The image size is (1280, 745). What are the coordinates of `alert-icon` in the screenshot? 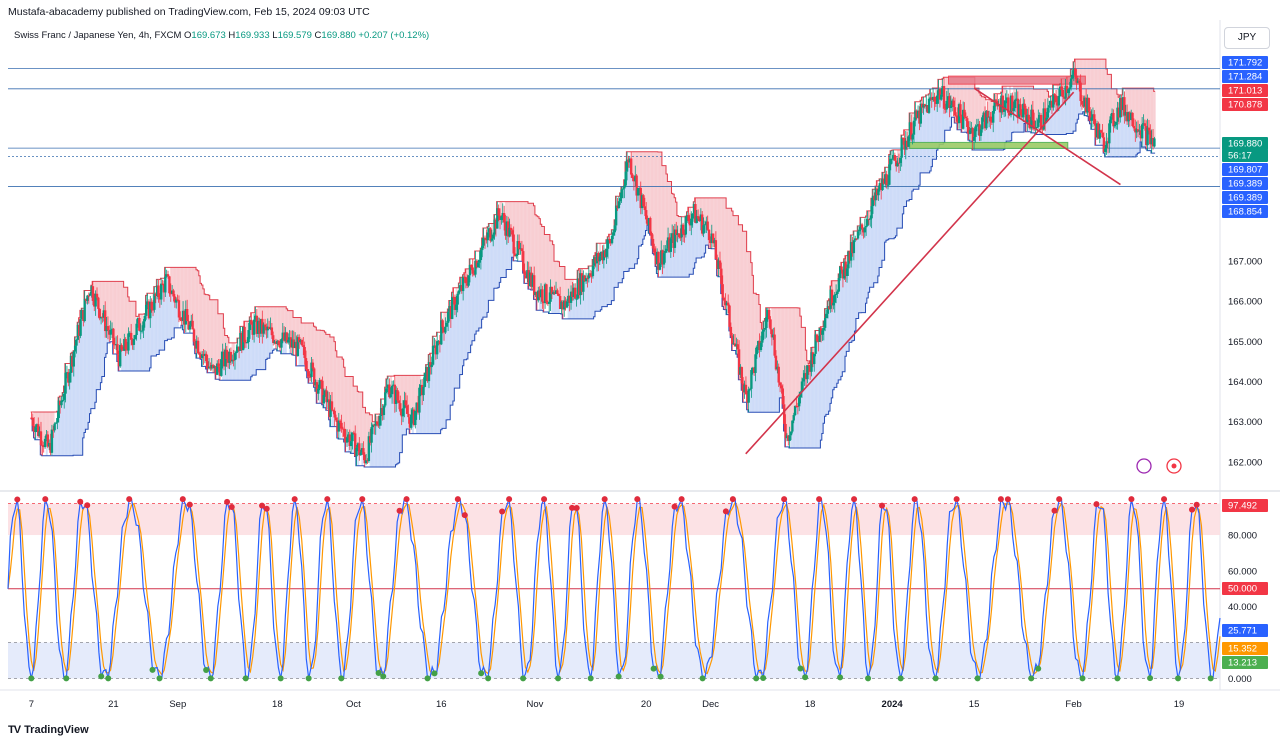 It's located at (1144, 466).